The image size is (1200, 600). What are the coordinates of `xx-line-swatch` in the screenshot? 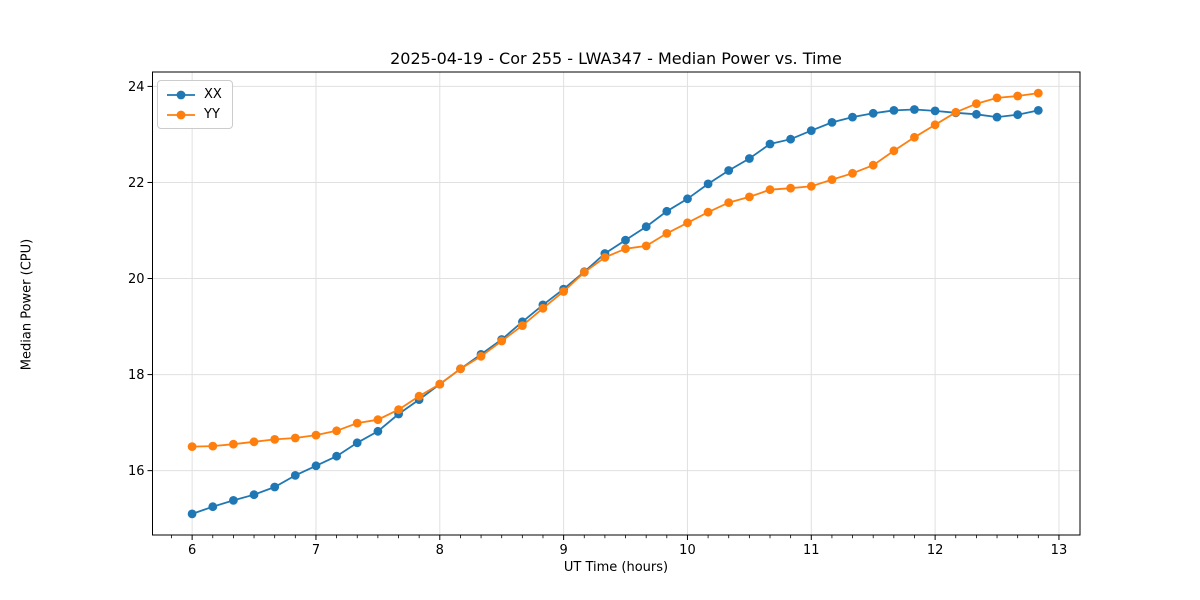 It's located at (181, 94).